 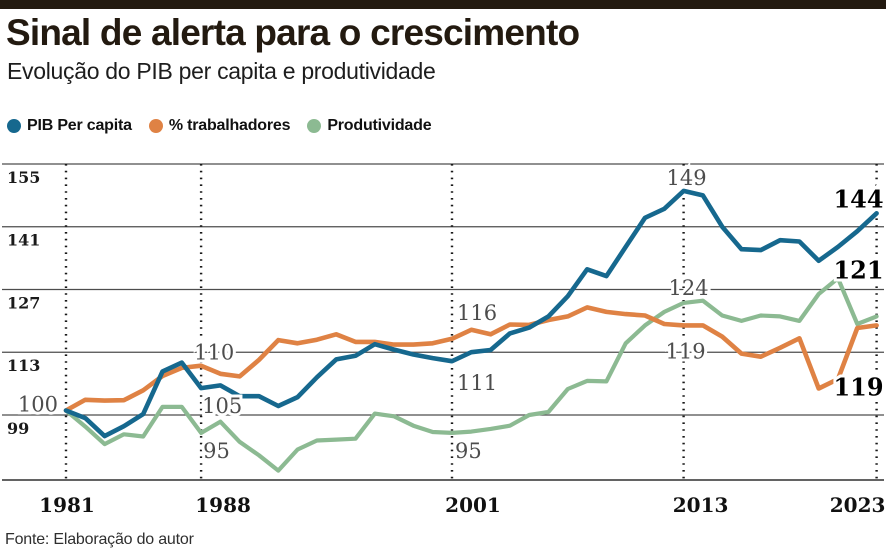 What do you see at coordinates (38, 405) in the screenshot?
I see `data-label: 100` at bounding box center [38, 405].